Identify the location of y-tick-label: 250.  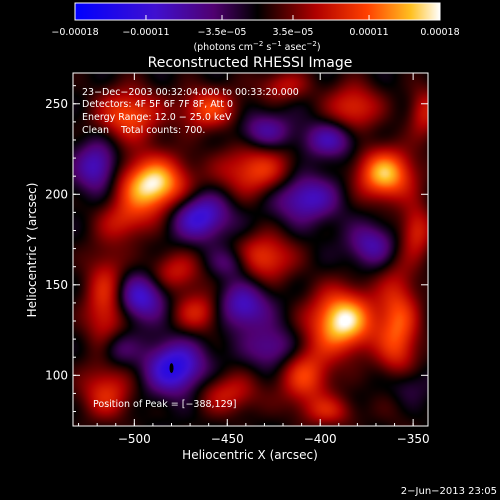
(56, 104).